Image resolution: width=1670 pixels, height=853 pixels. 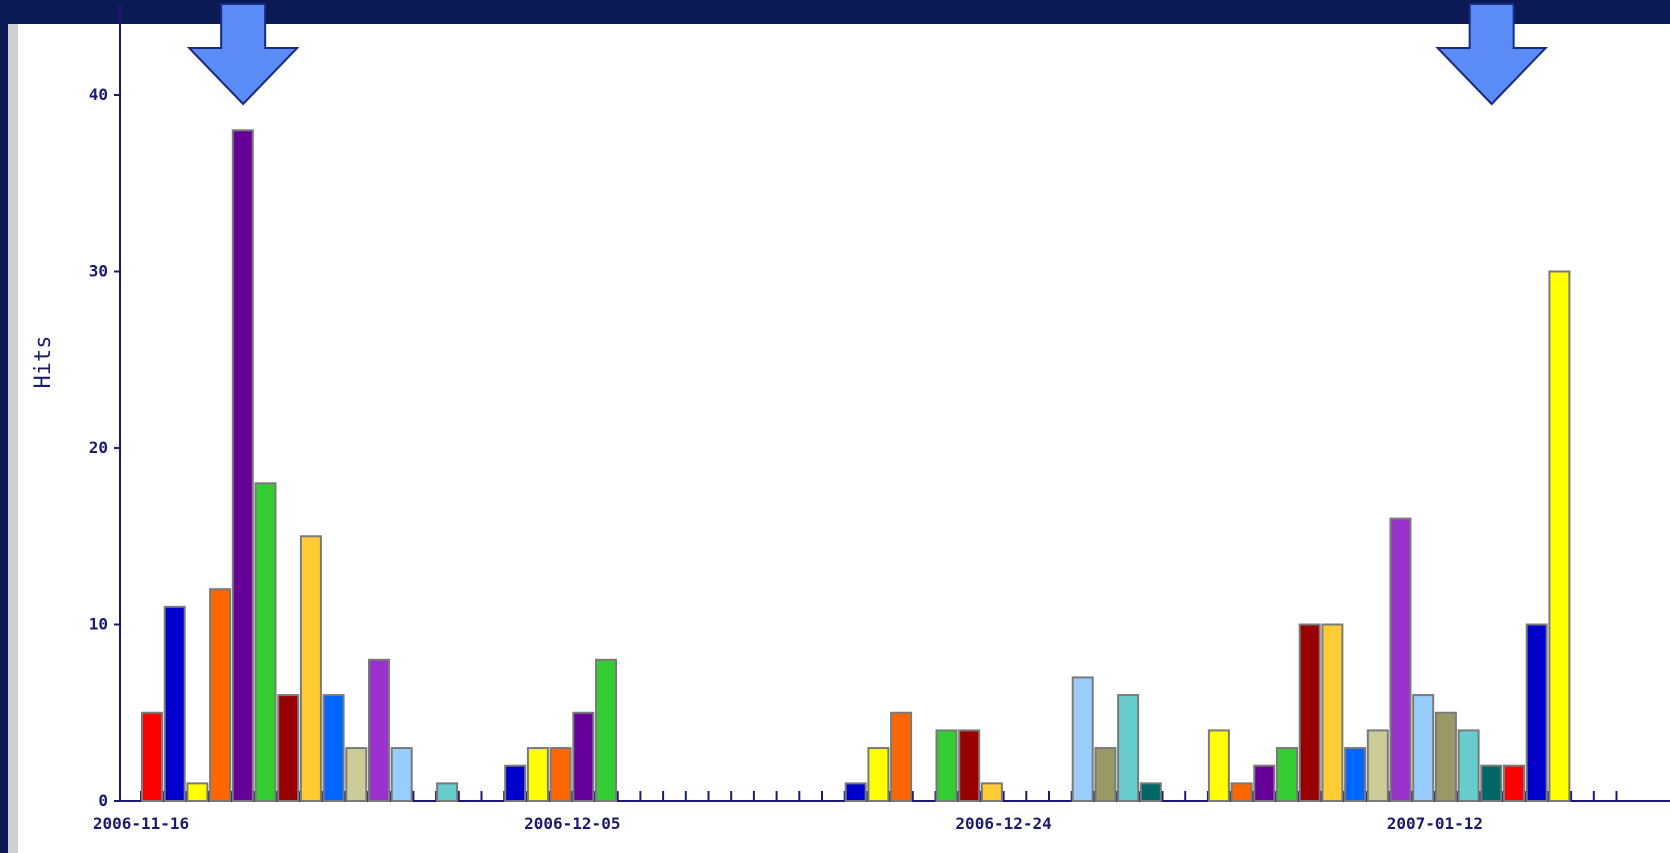 What do you see at coordinates (98, 94) in the screenshot?
I see `y-tick-label: 40` at bounding box center [98, 94].